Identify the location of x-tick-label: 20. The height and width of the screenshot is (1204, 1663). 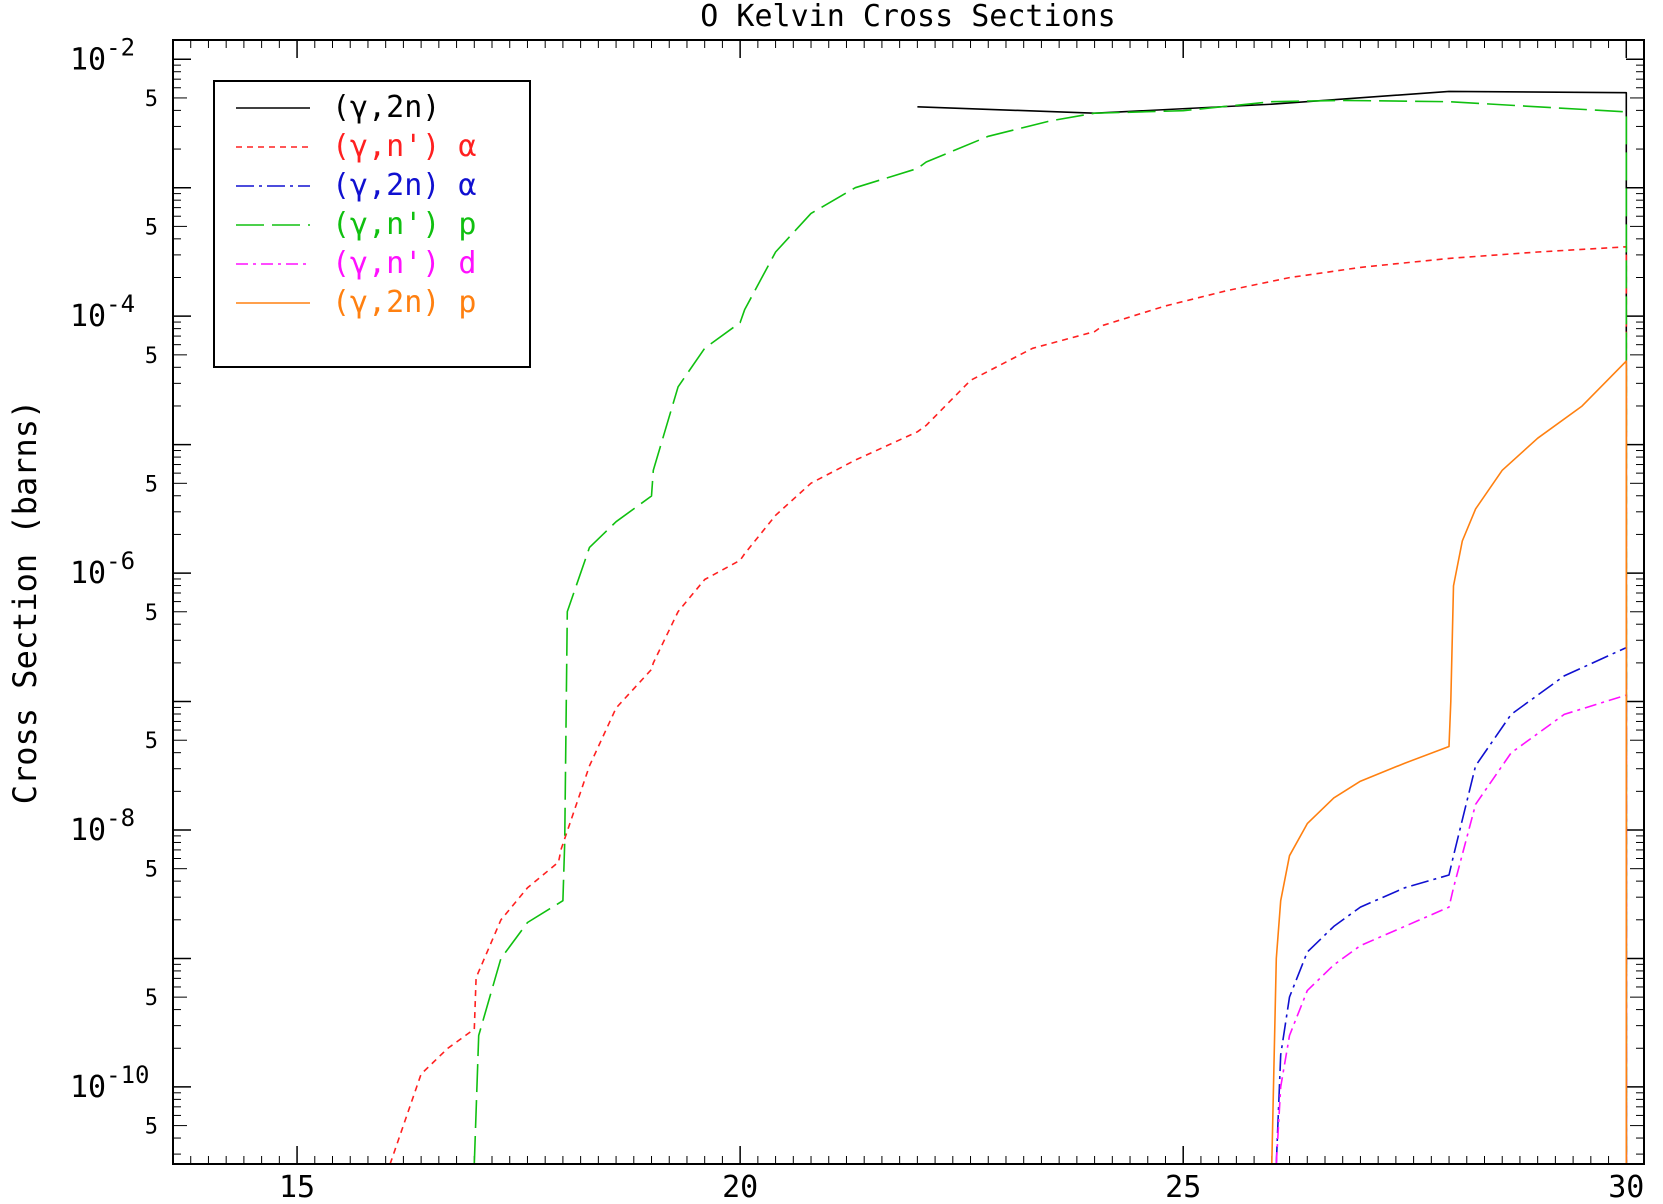
(740, 1187).